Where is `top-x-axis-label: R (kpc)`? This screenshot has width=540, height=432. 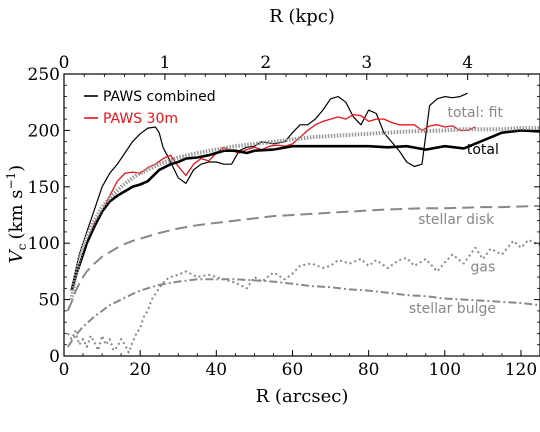 top-x-axis-label: R (kpc) is located at coordinates (302, 16).